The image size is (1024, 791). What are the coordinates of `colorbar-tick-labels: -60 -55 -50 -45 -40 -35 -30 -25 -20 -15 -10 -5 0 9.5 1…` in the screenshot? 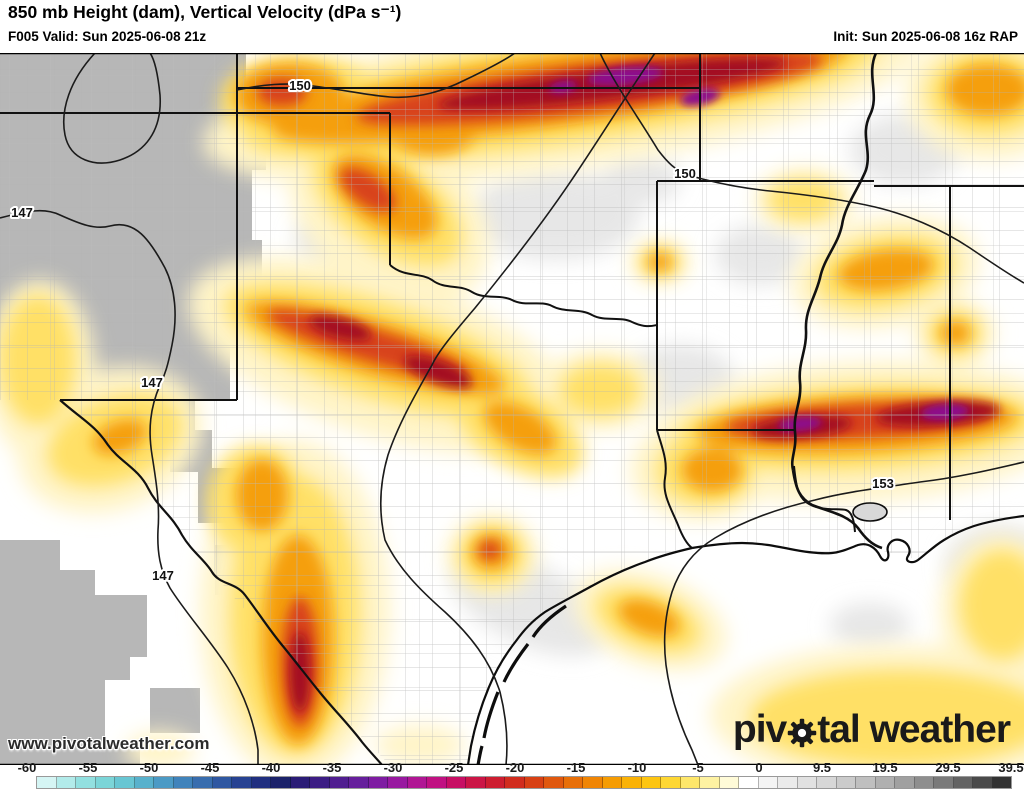 It's located at (512, 767).